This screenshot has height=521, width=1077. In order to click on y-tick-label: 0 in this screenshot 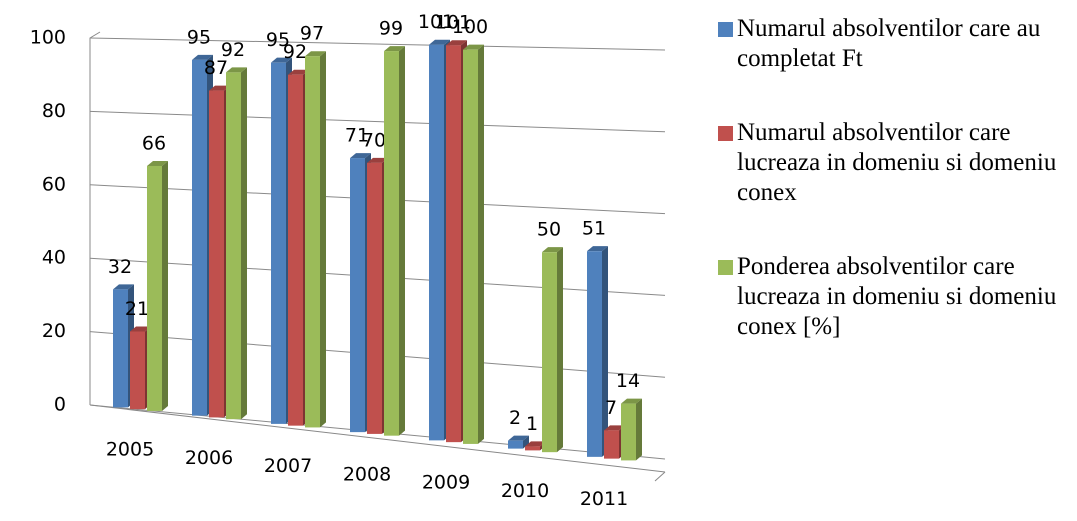, I will do `click(60, 405)`.